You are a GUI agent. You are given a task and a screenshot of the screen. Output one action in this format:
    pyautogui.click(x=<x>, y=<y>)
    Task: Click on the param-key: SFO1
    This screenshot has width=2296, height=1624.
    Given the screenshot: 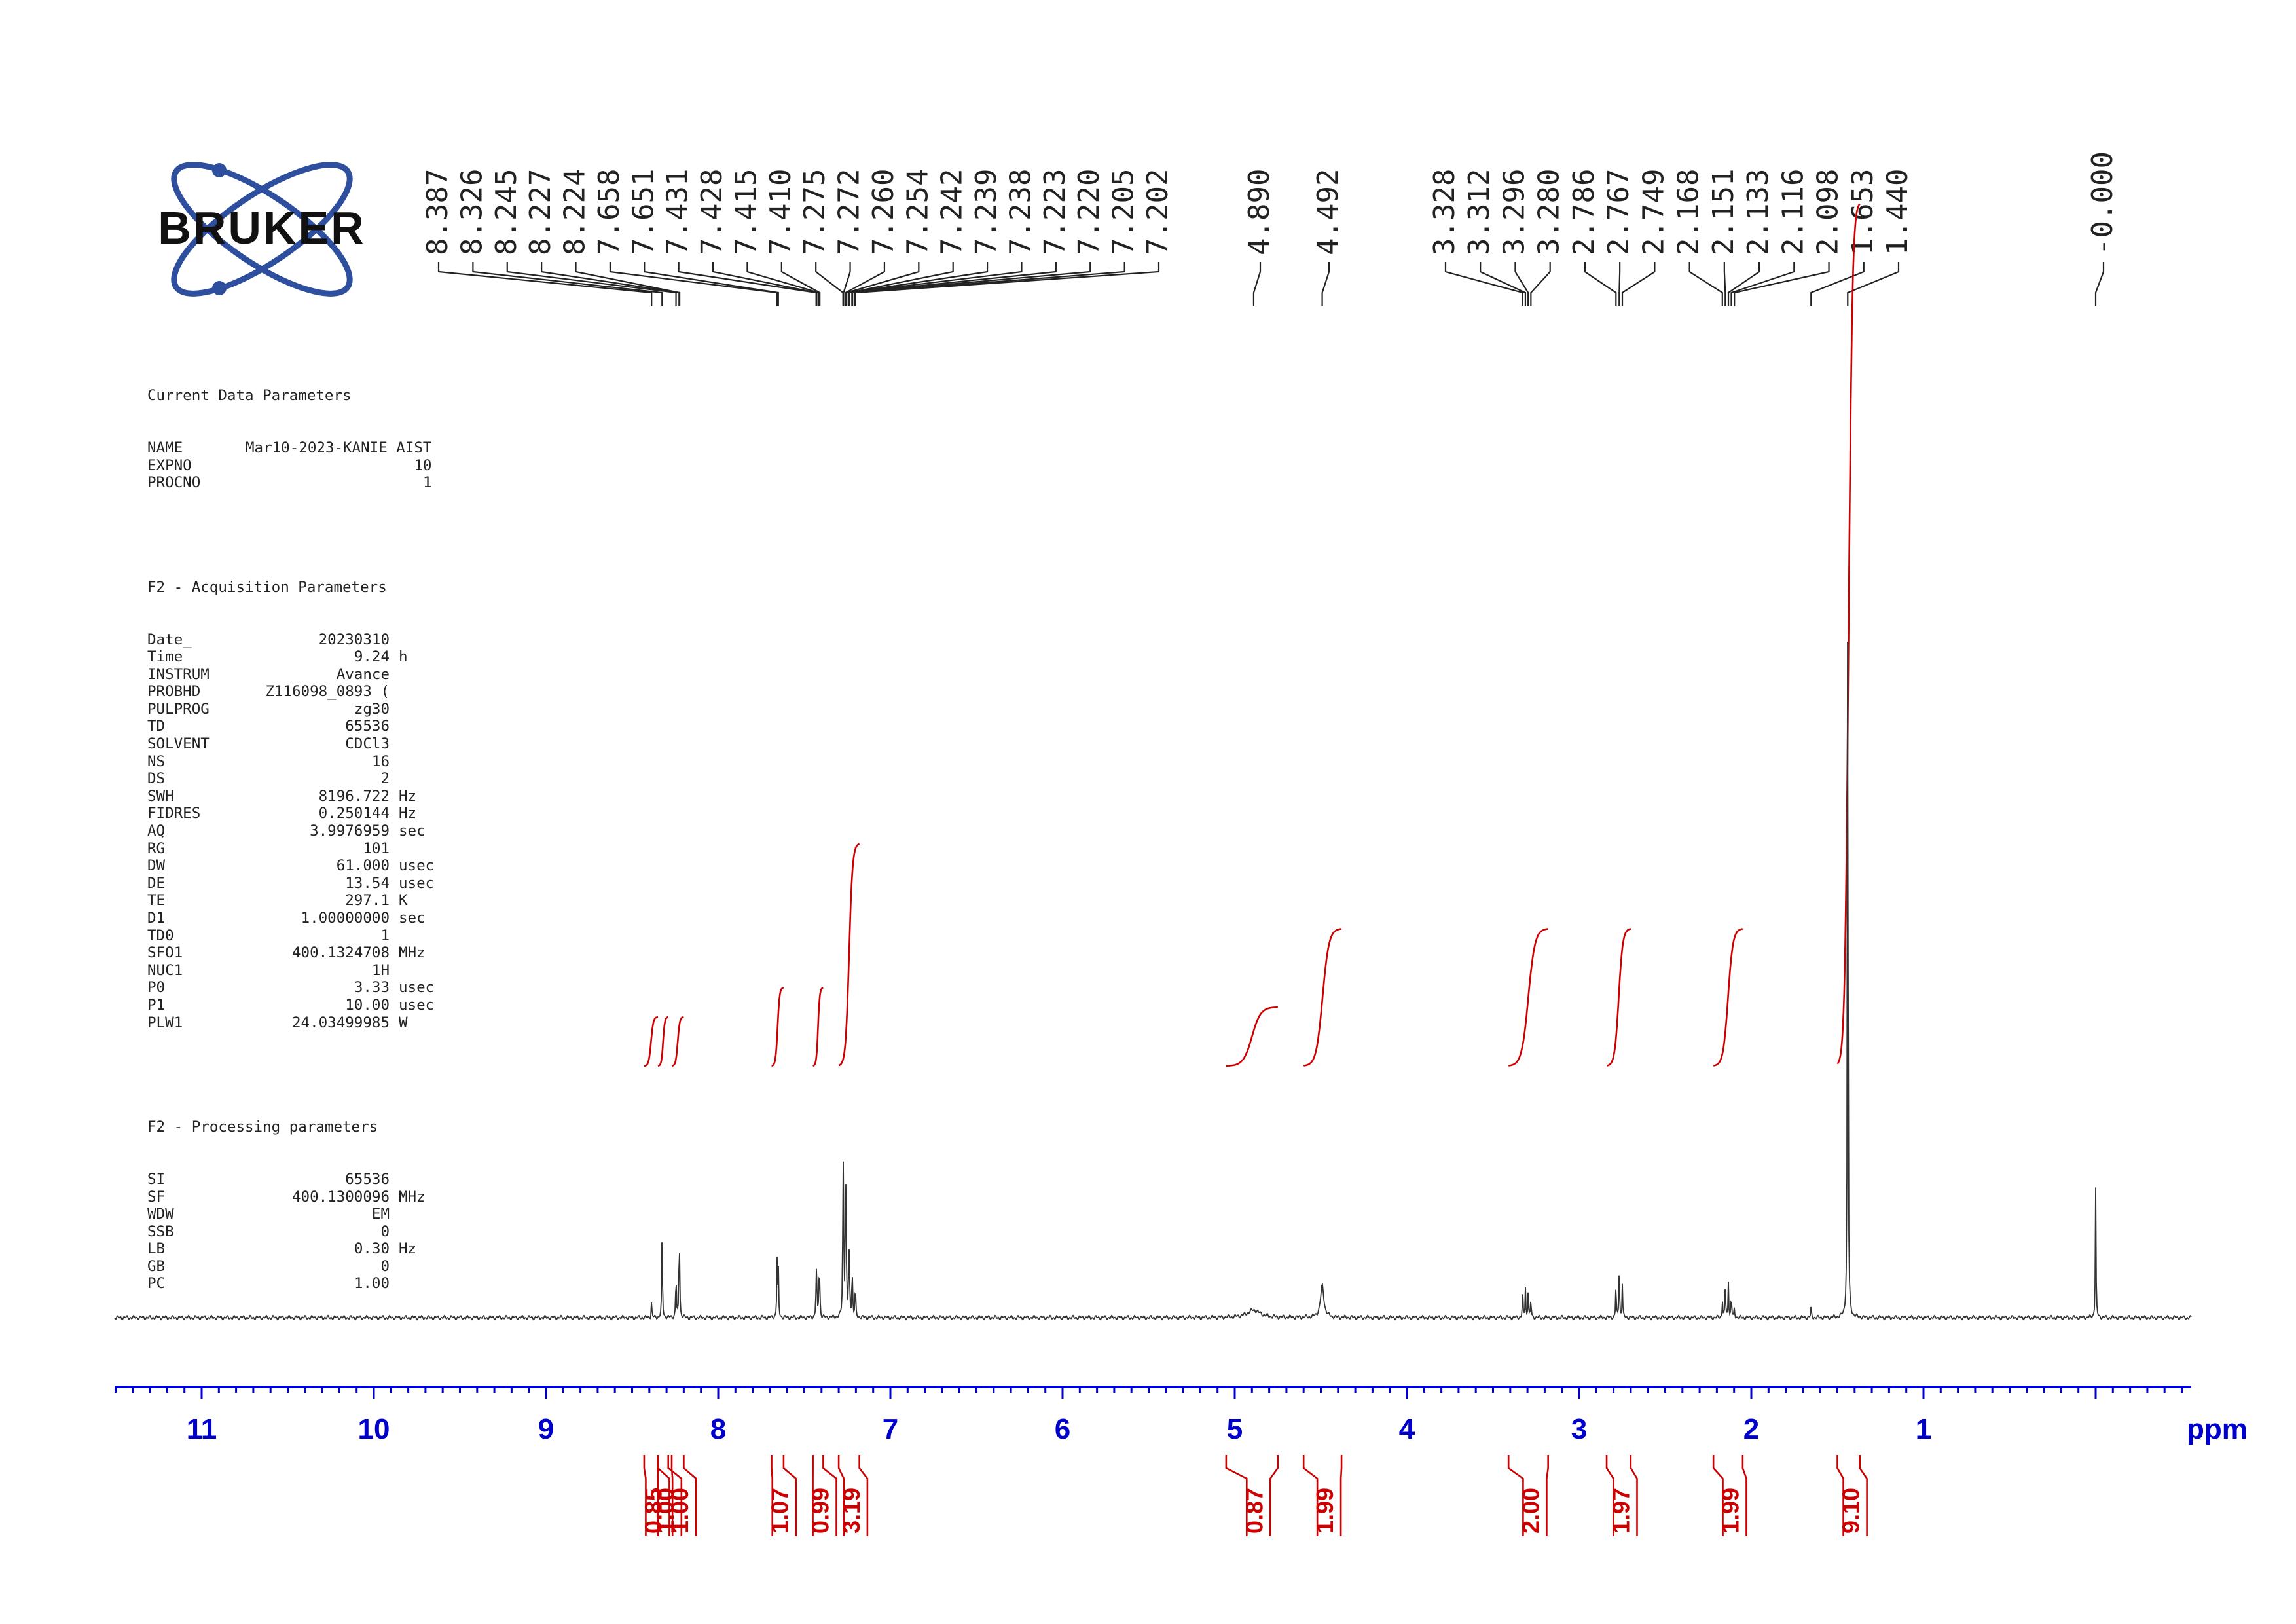 What is the action you would take?
    pyautogui.click(x=165, y=953)
    